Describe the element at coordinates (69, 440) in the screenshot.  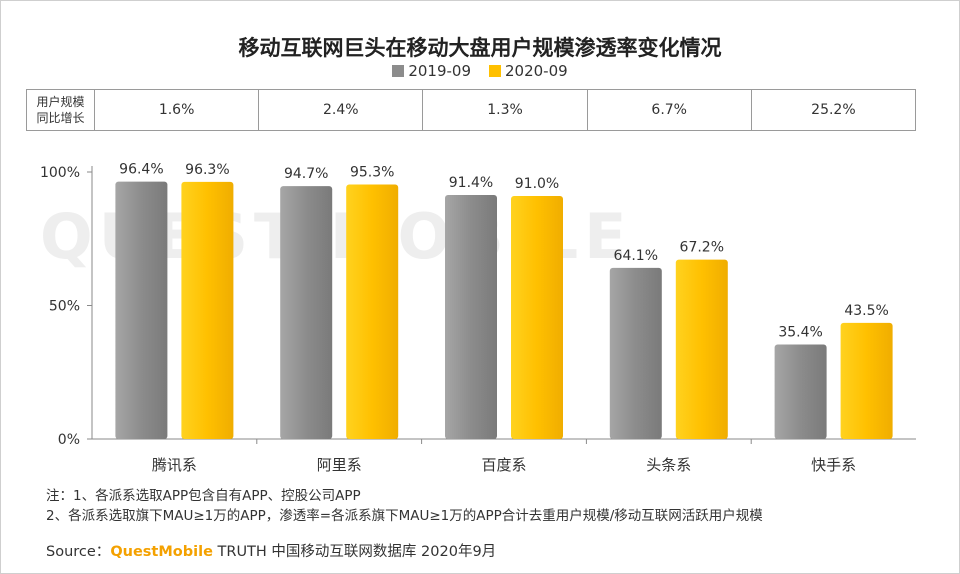
I see `y-tick-label: 0%` at that location.